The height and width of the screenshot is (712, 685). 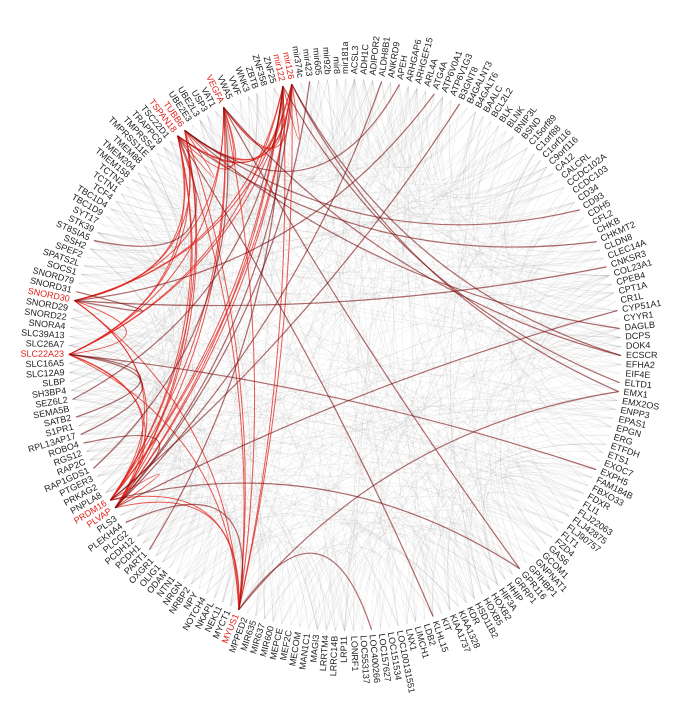 What do you see at coordinates (317, 61) in the screenshot?
I see `node-label: mir605` at bounding box center [317, 61].